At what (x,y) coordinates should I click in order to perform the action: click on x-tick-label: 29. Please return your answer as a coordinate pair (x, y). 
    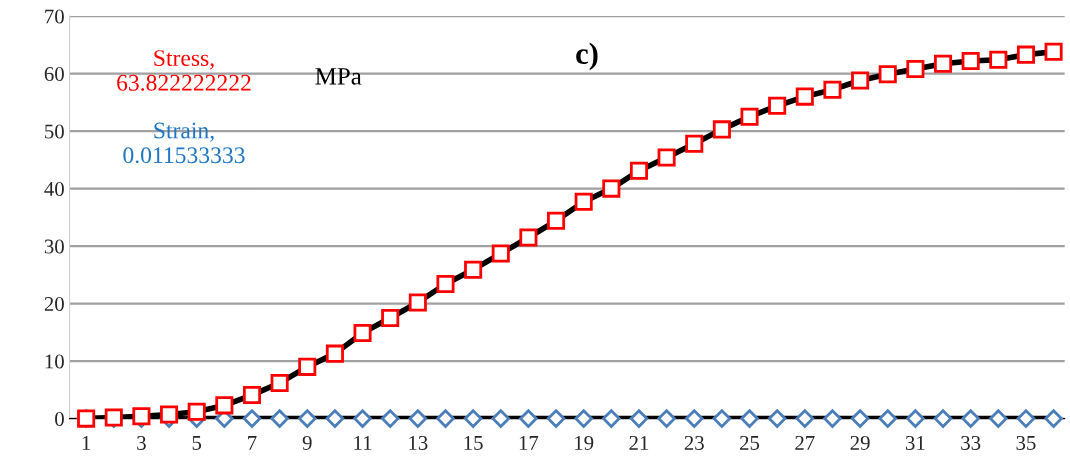
    Looking at the image, I should click on (860, 442).